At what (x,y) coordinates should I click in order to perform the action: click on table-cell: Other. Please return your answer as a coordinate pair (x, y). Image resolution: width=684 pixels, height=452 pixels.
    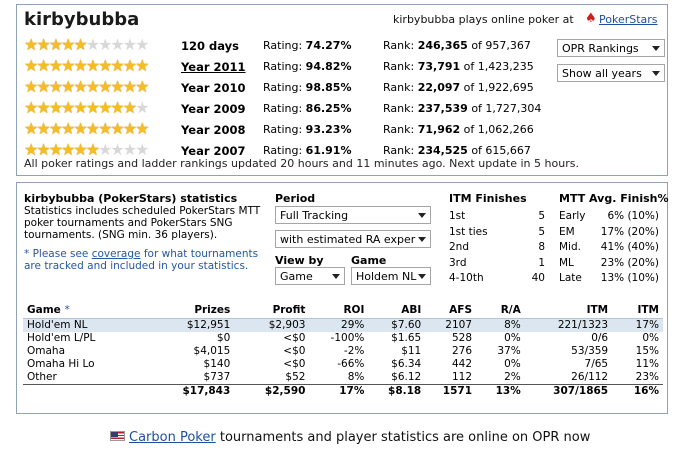
    Looking at the image, I should click on (42, 376).